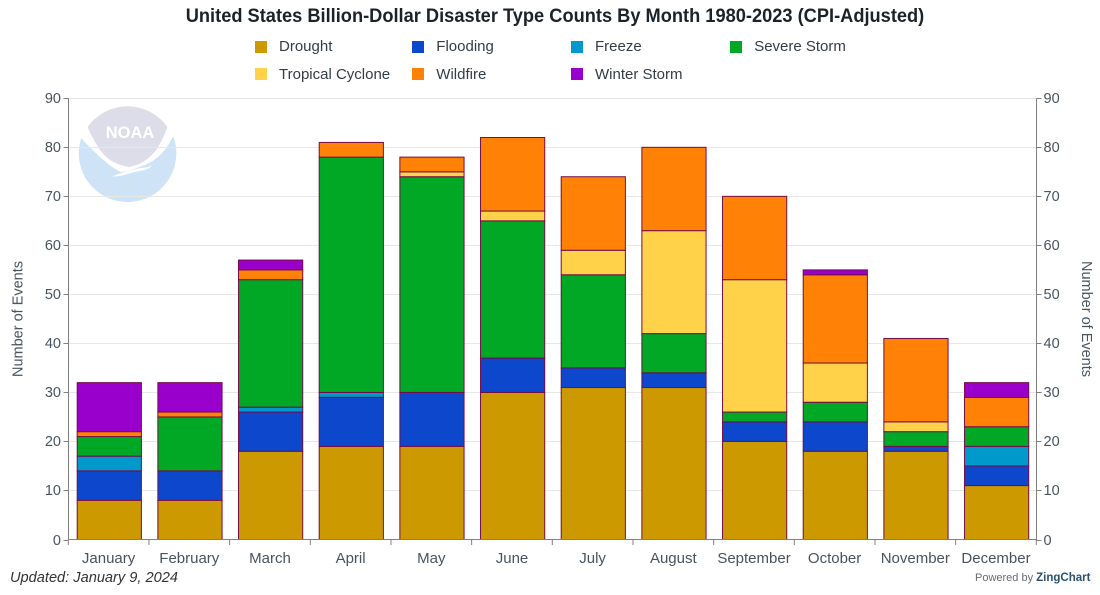 This screenshot has width=1100, height=595. What do you see at coordinates (130, 133) in the screenshot?
I see `svg-text: NOAA` at bounding box center [130, 133].